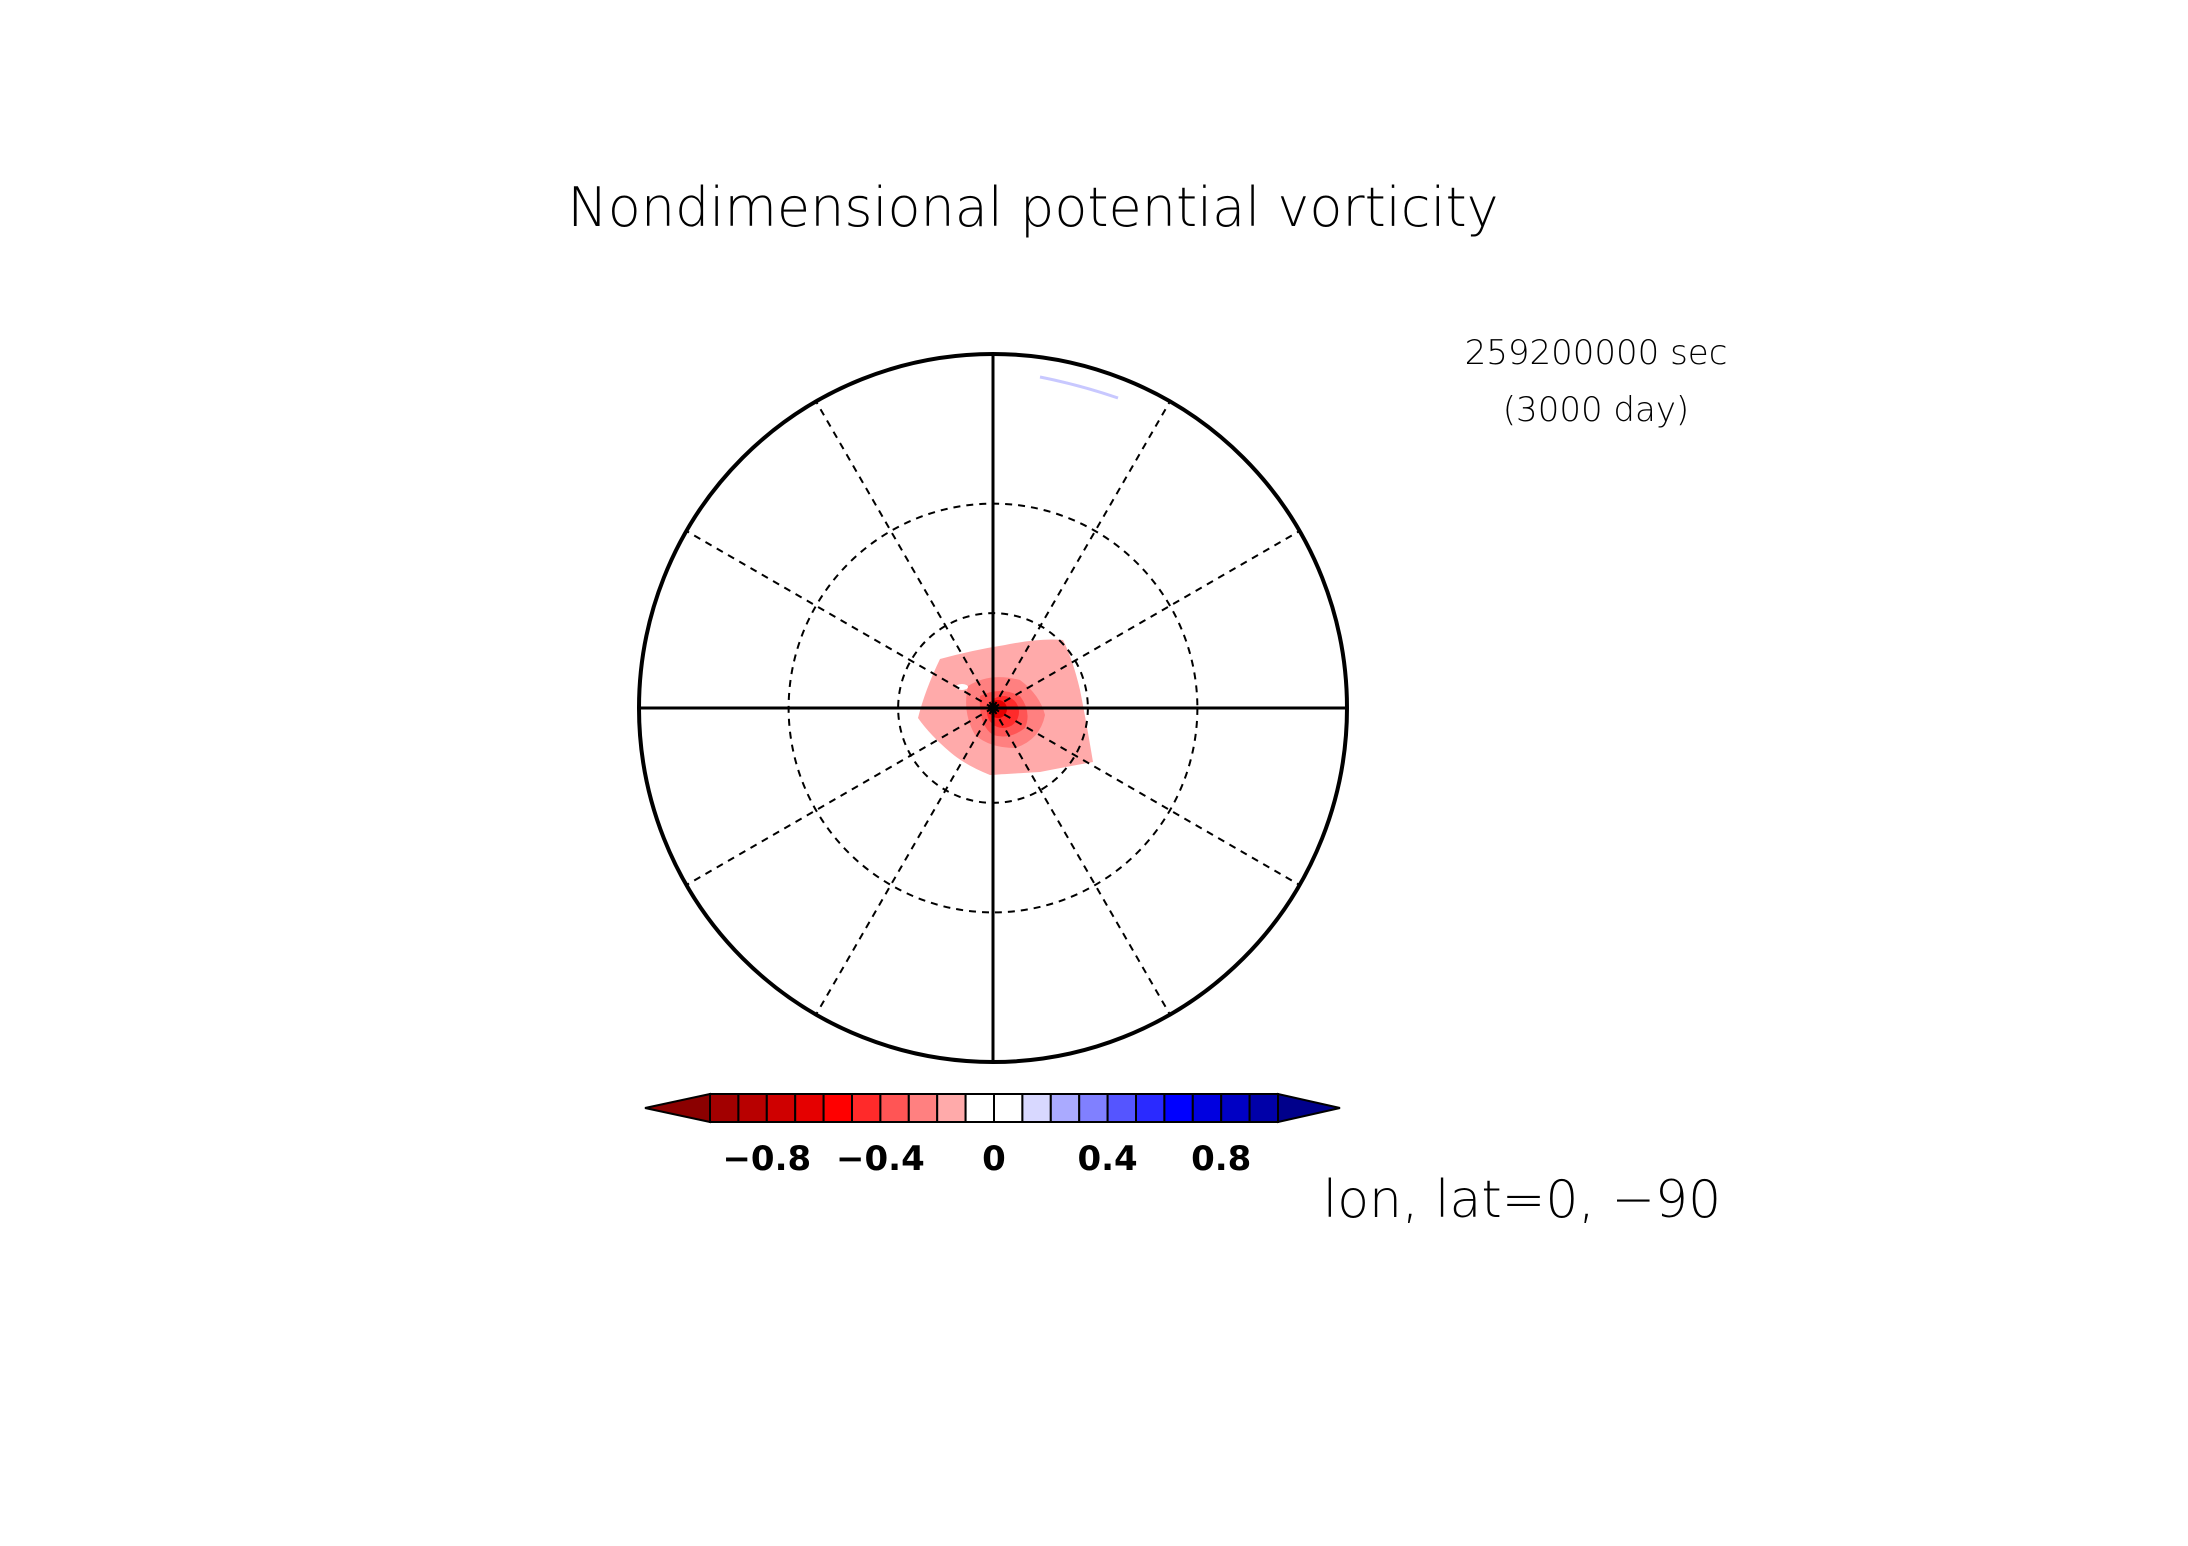  What do you see at coordinates (1032, 207) in the screenshot?
I see `chart-title: Nondimensional potential vorticity` at bounding box center [1032, 207].